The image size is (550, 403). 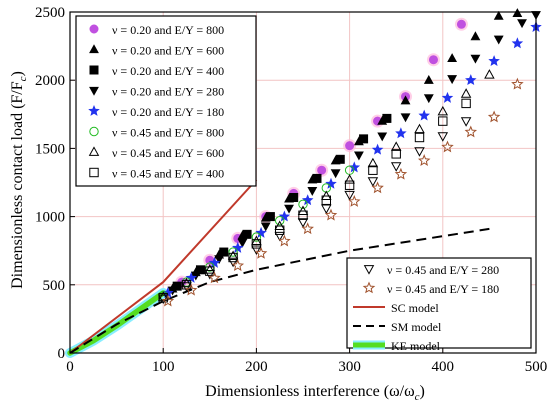 I want to click on legend-label: ν = 0.20 and E/Y = 180, so click(x=168, y=112).